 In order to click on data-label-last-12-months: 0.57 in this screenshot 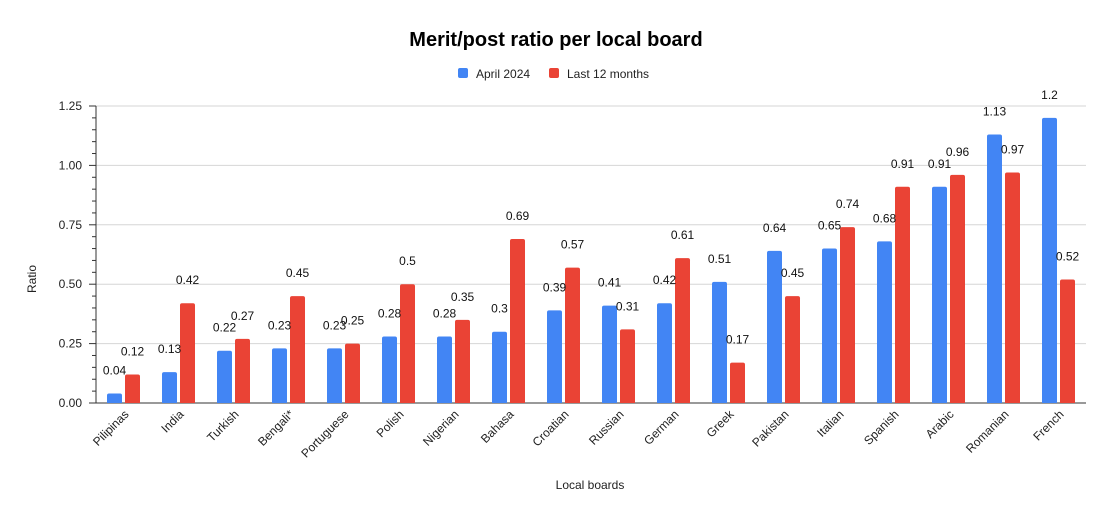, I will do `click(573, 245)`.